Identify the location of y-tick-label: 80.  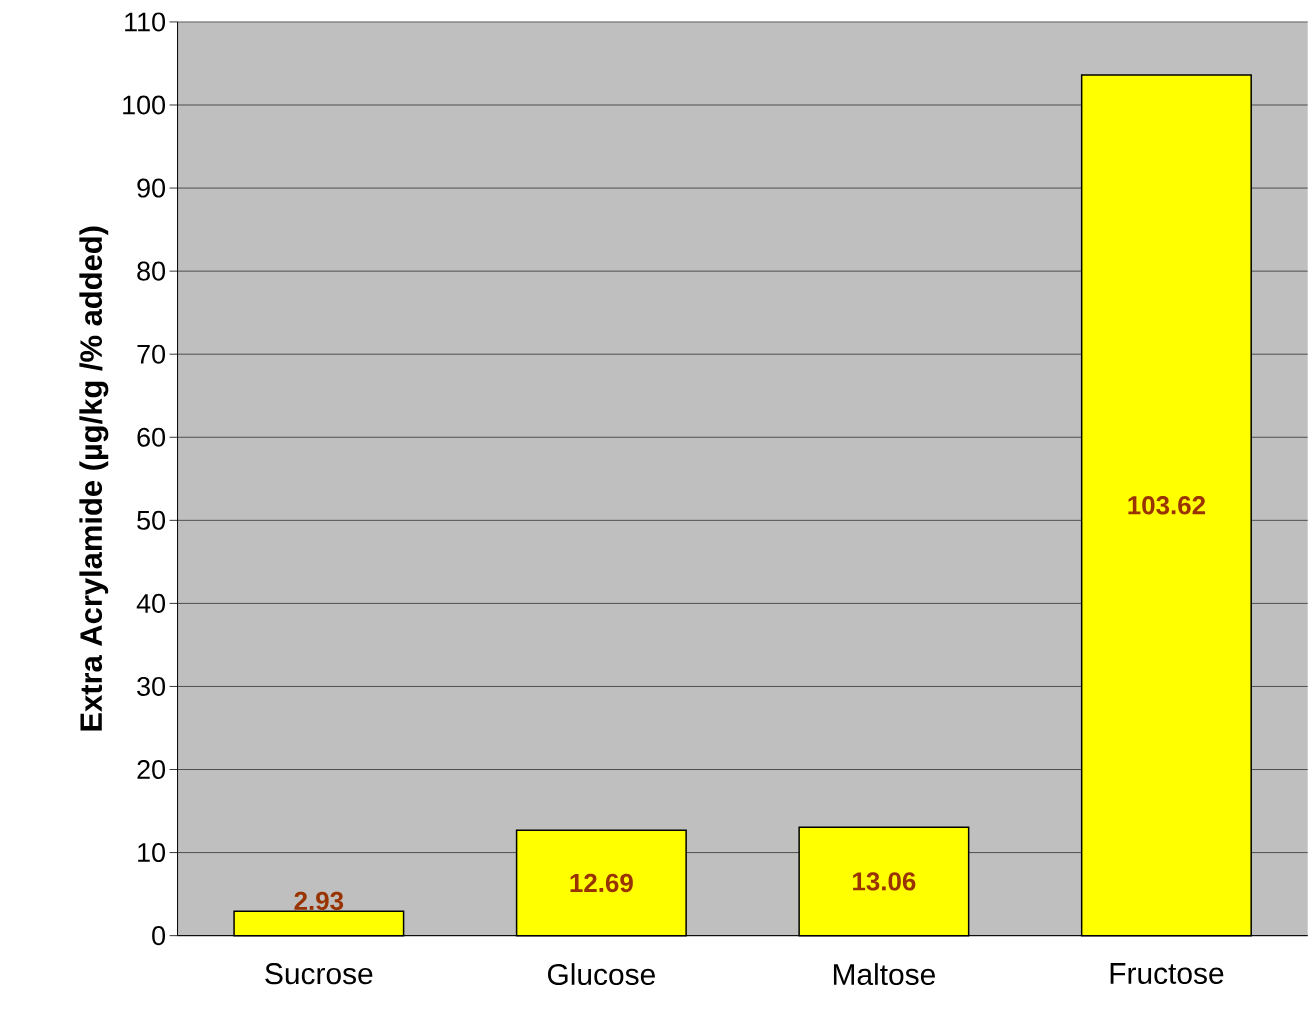
(151, 271).